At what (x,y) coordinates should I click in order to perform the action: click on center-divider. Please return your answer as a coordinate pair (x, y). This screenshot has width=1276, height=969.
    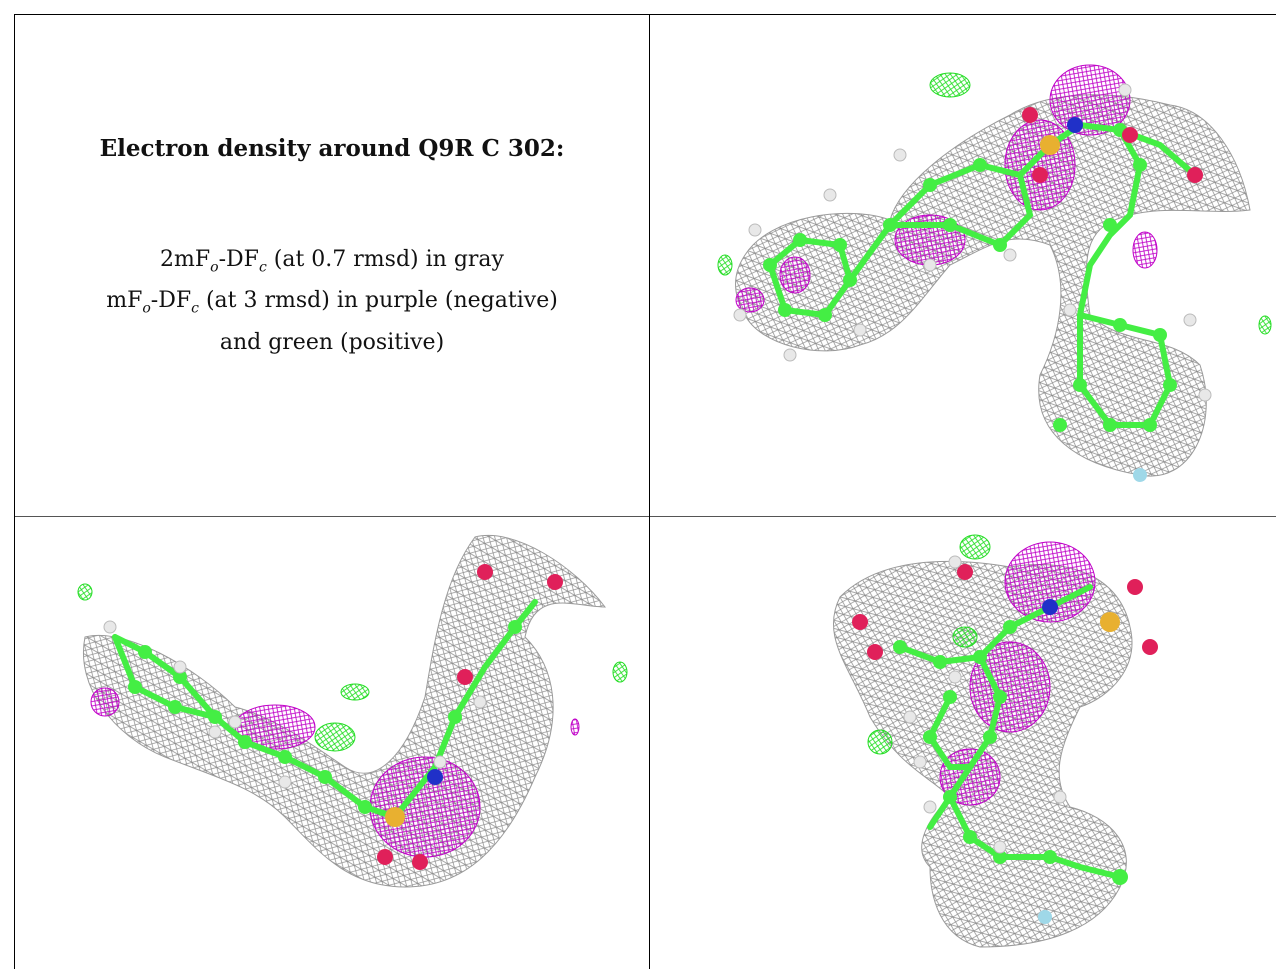
    Looking at the image, I should click on (649, 491).